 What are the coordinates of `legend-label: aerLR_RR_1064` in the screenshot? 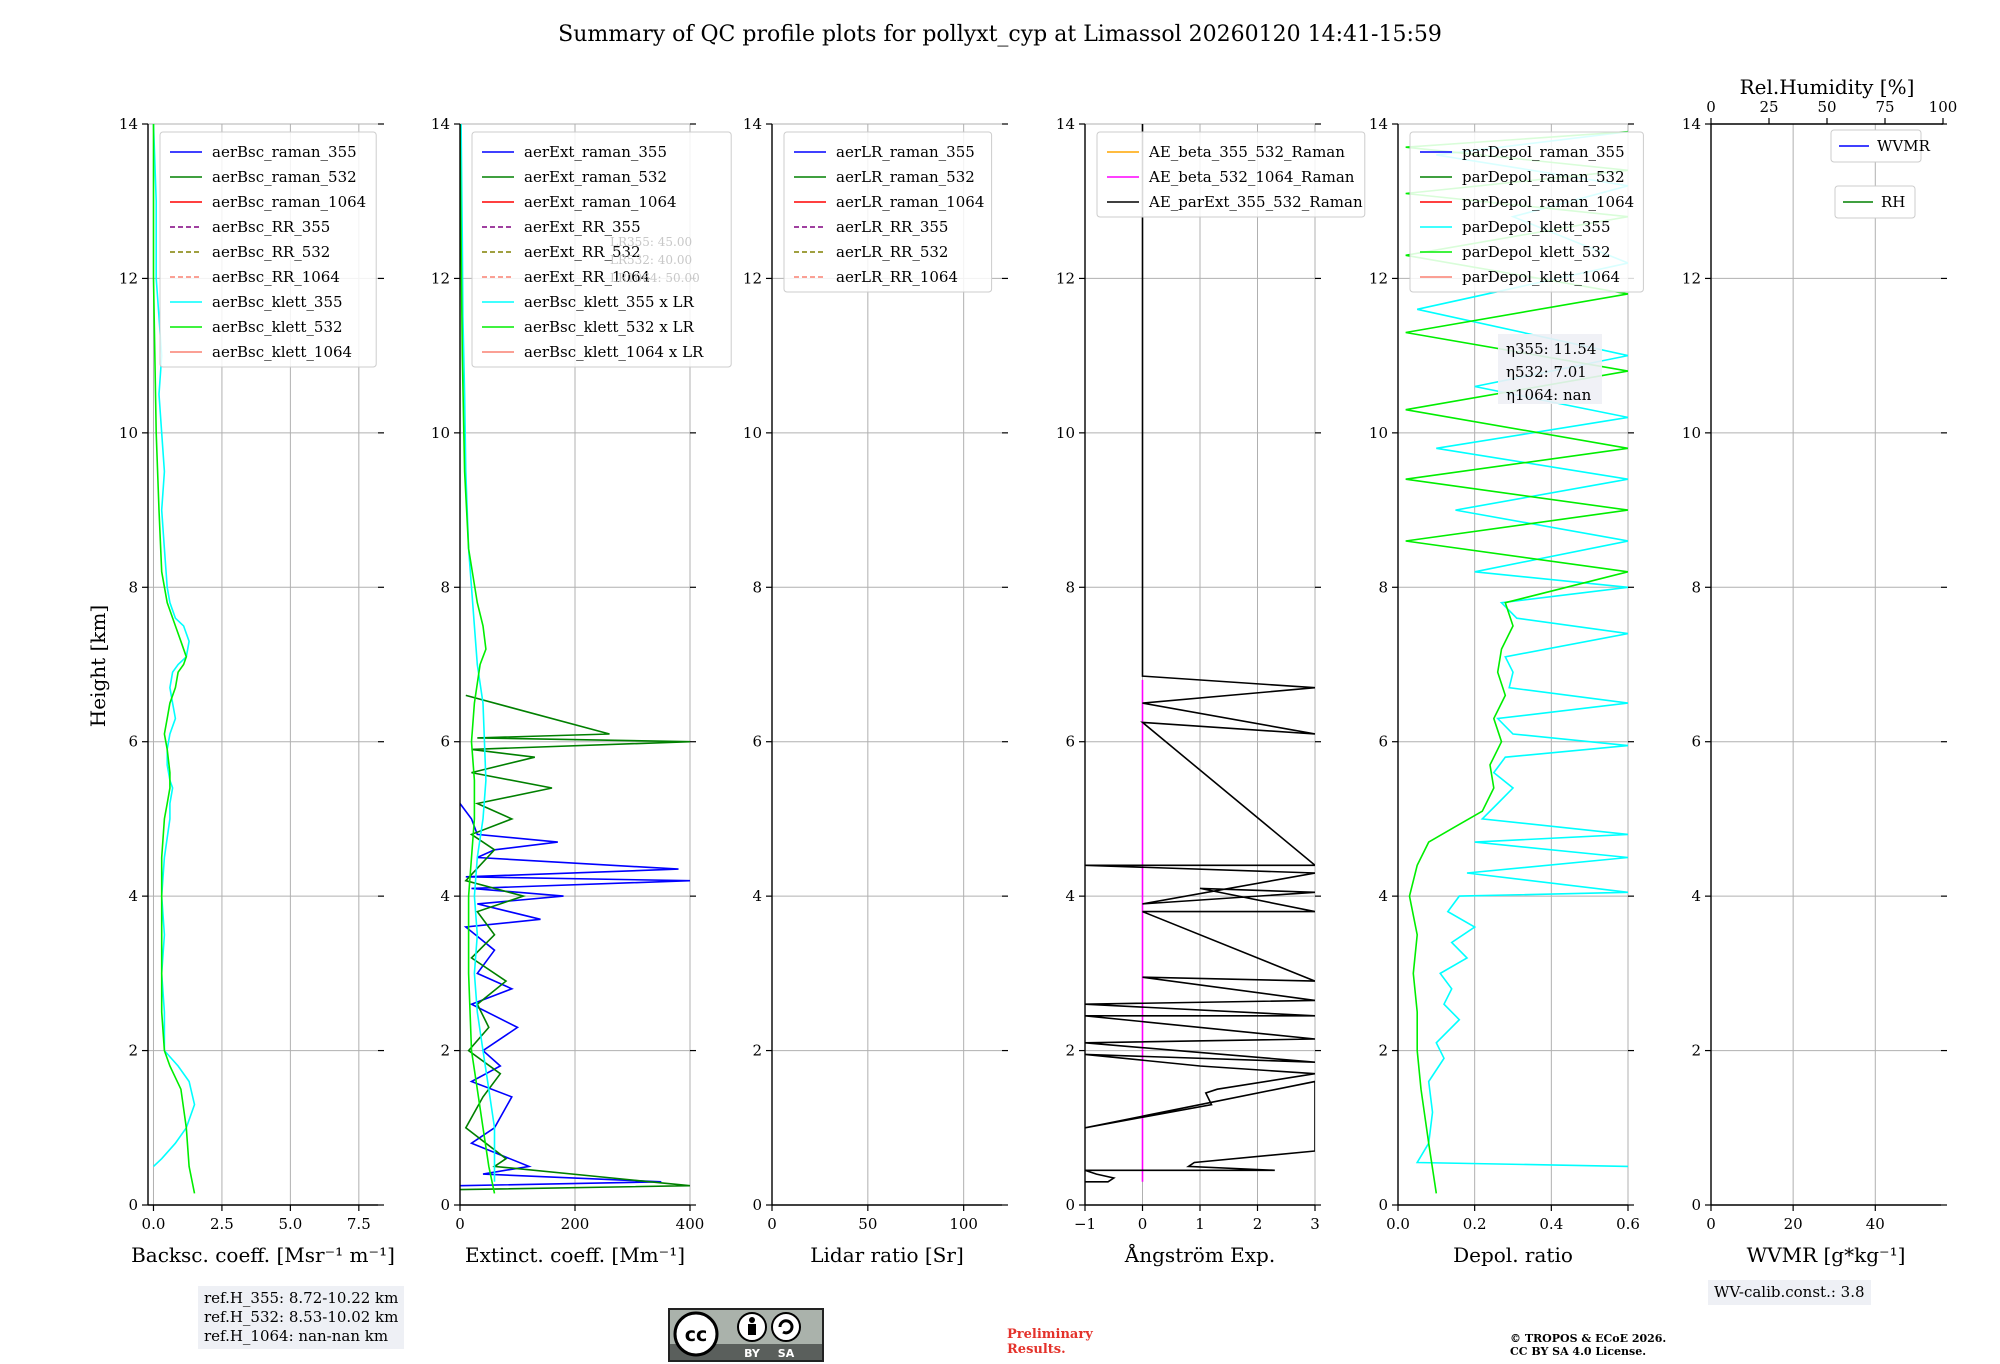 It's located at (897, 277).